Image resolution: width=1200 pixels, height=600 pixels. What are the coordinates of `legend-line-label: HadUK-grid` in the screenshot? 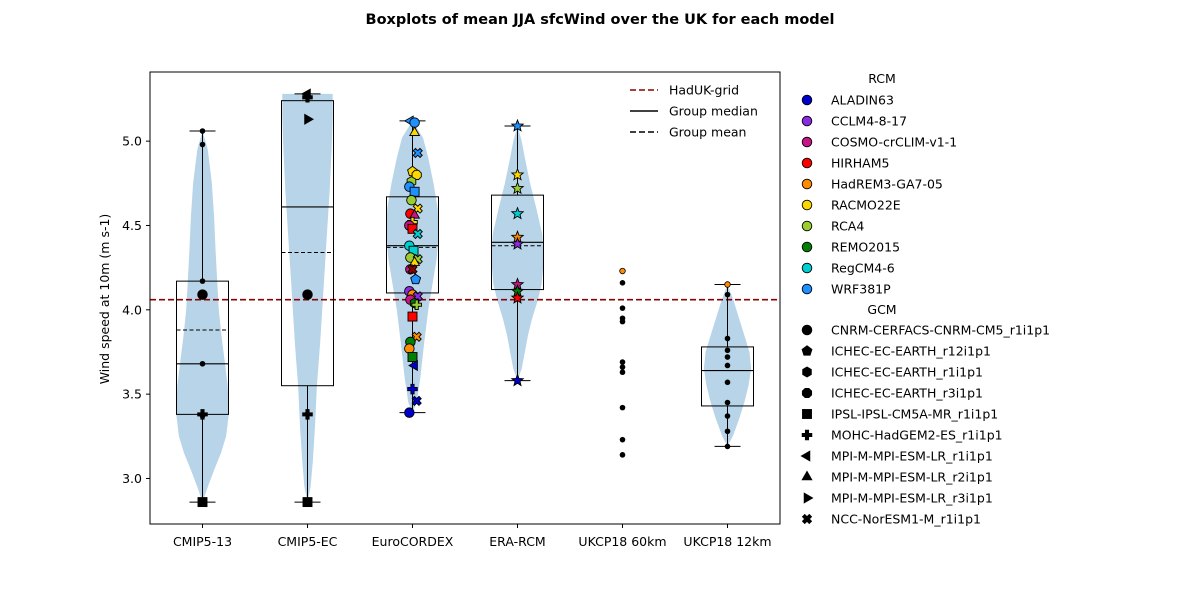 It's located at (704, 90).